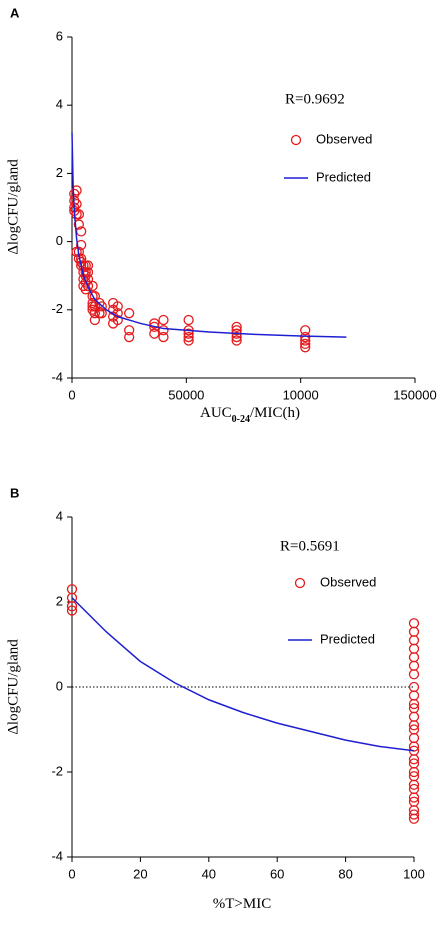  I want to click on x-axis-label: %T>MIC, so click(242, 904).